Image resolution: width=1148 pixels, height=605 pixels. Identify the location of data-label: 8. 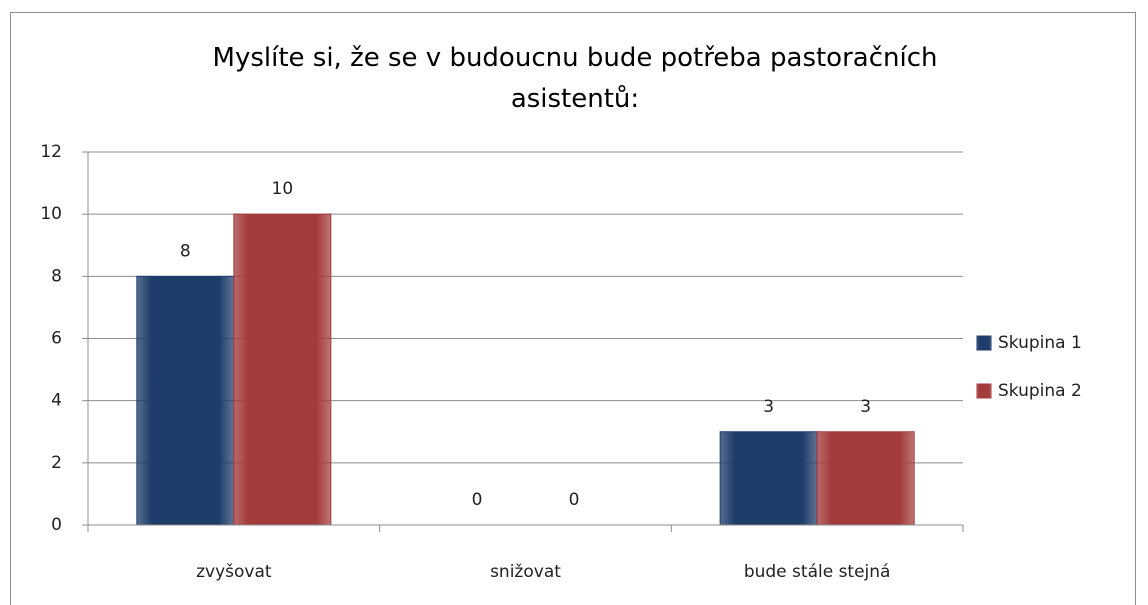
(185, 251).